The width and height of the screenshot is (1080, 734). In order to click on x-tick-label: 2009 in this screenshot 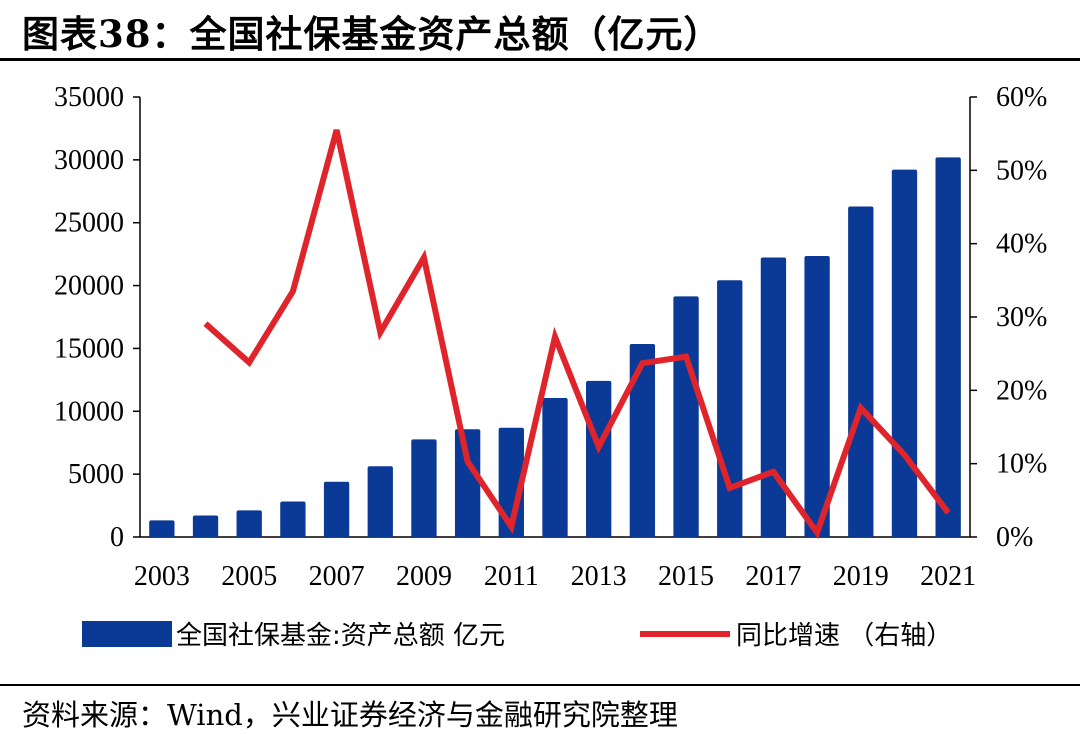, I will do `click(424, 576)`.